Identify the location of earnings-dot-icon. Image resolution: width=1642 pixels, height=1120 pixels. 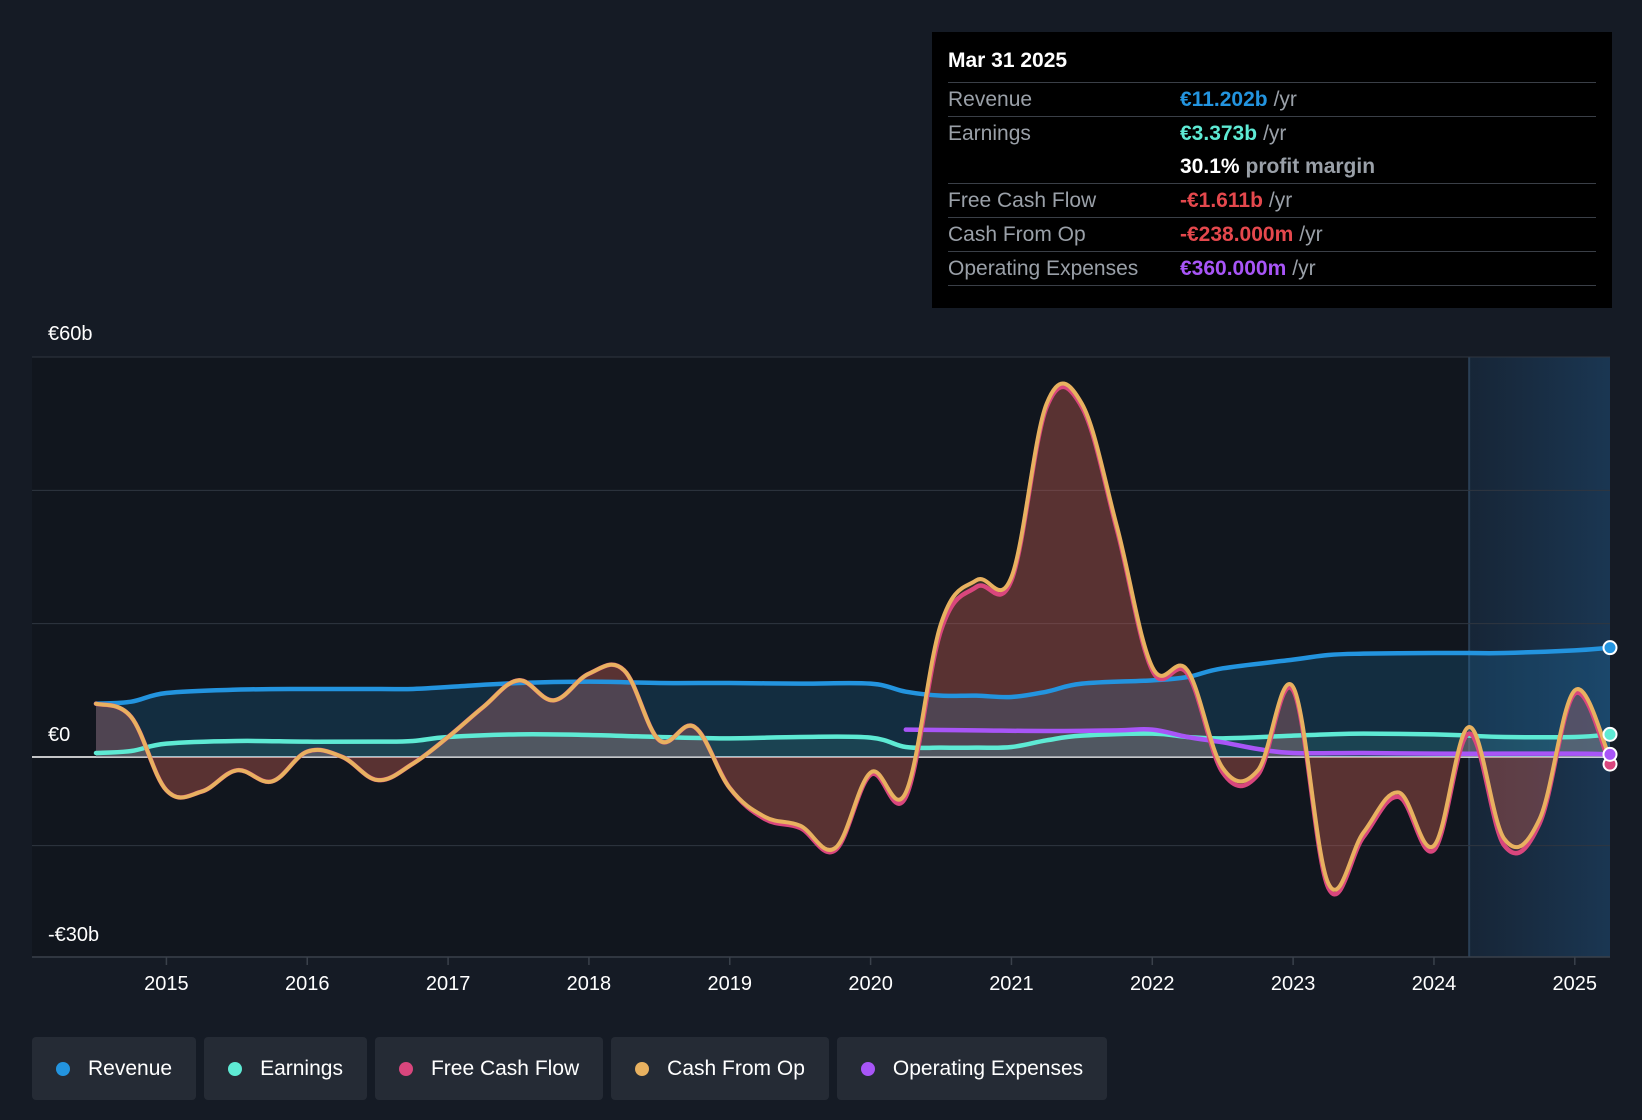
(235, 1068).